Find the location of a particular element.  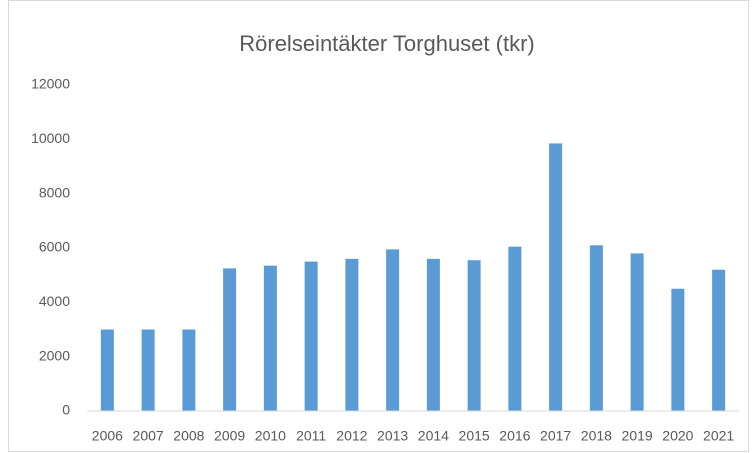

x-tick-label: 2020 is located at coordinates (677, 436).